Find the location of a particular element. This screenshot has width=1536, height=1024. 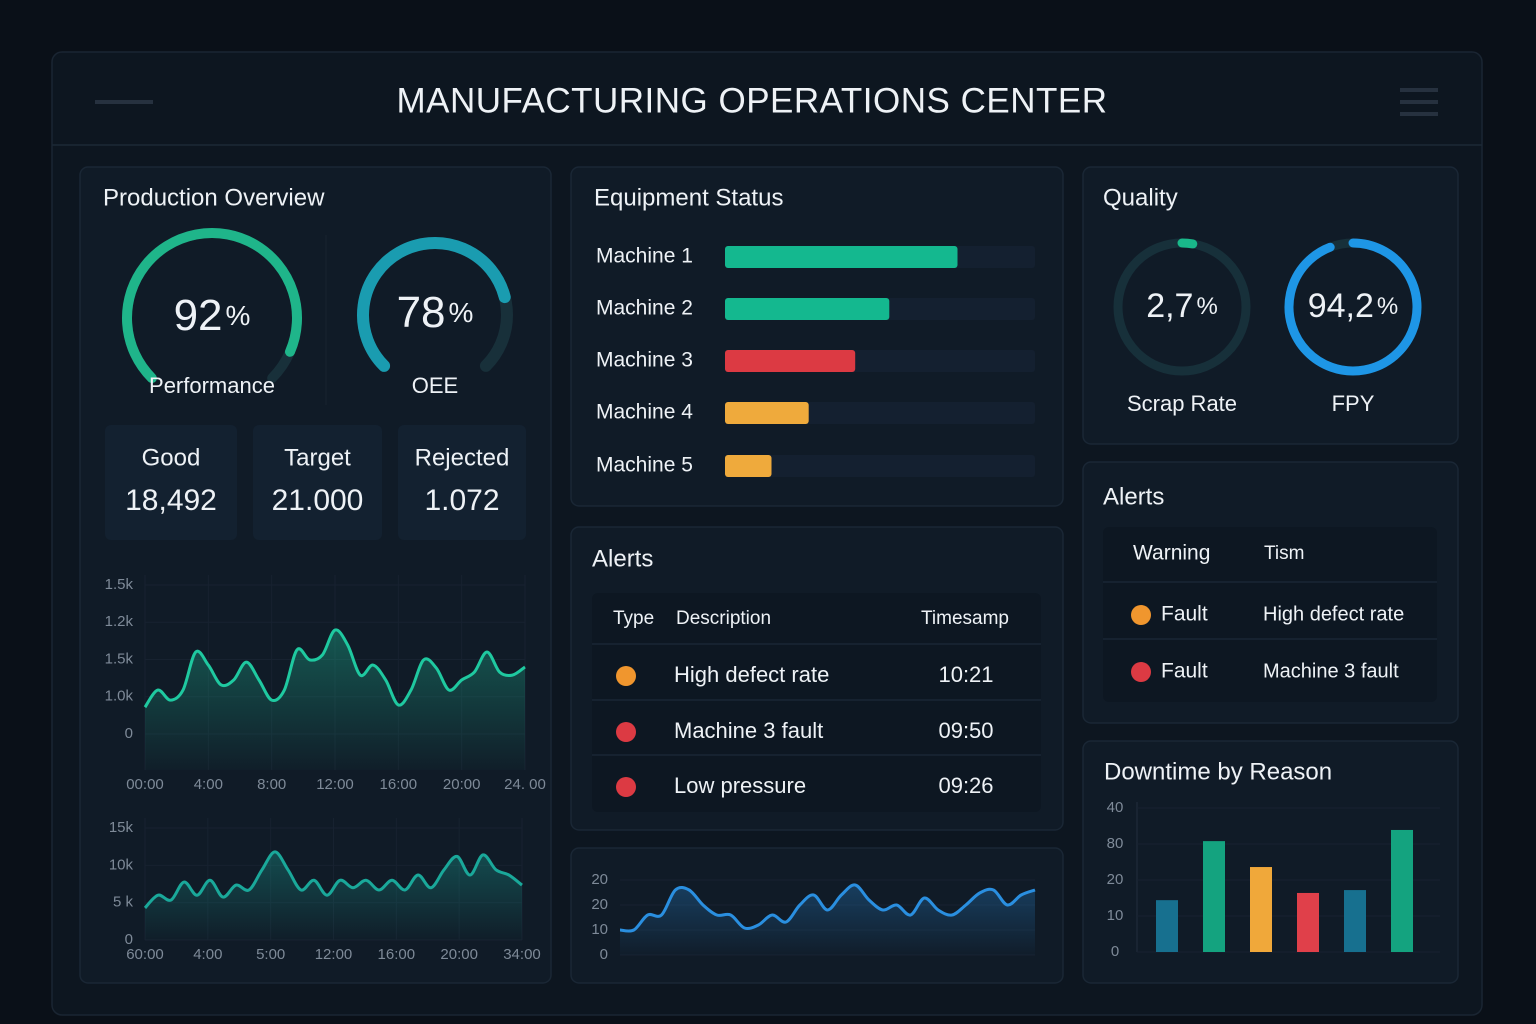

card-title: Downtime by Reason is located at coordinates (1218, 771).